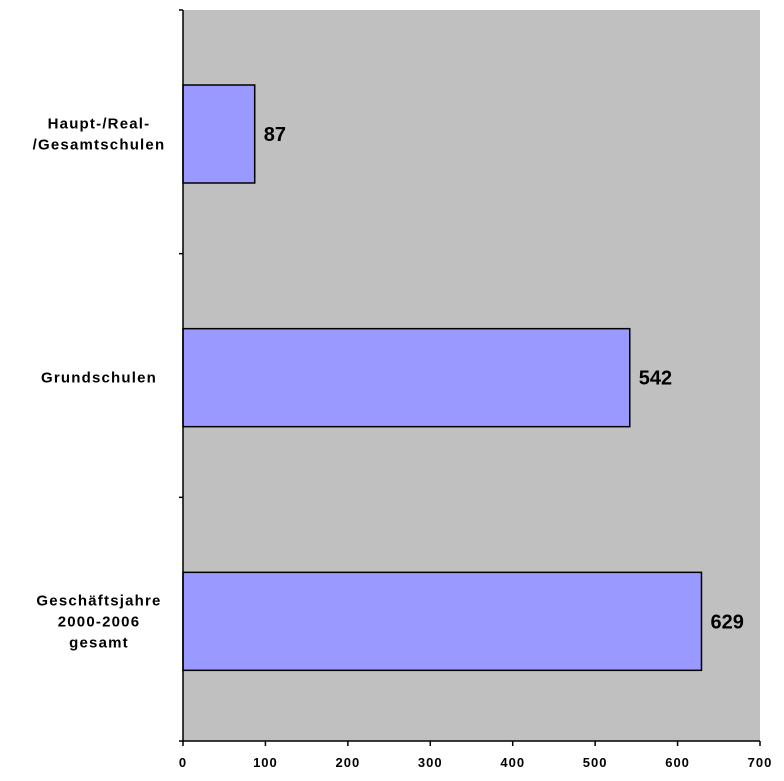  Describe the element at coordinates (275, 135) in the screenshot. I see `data-label-0: 87` at that location.